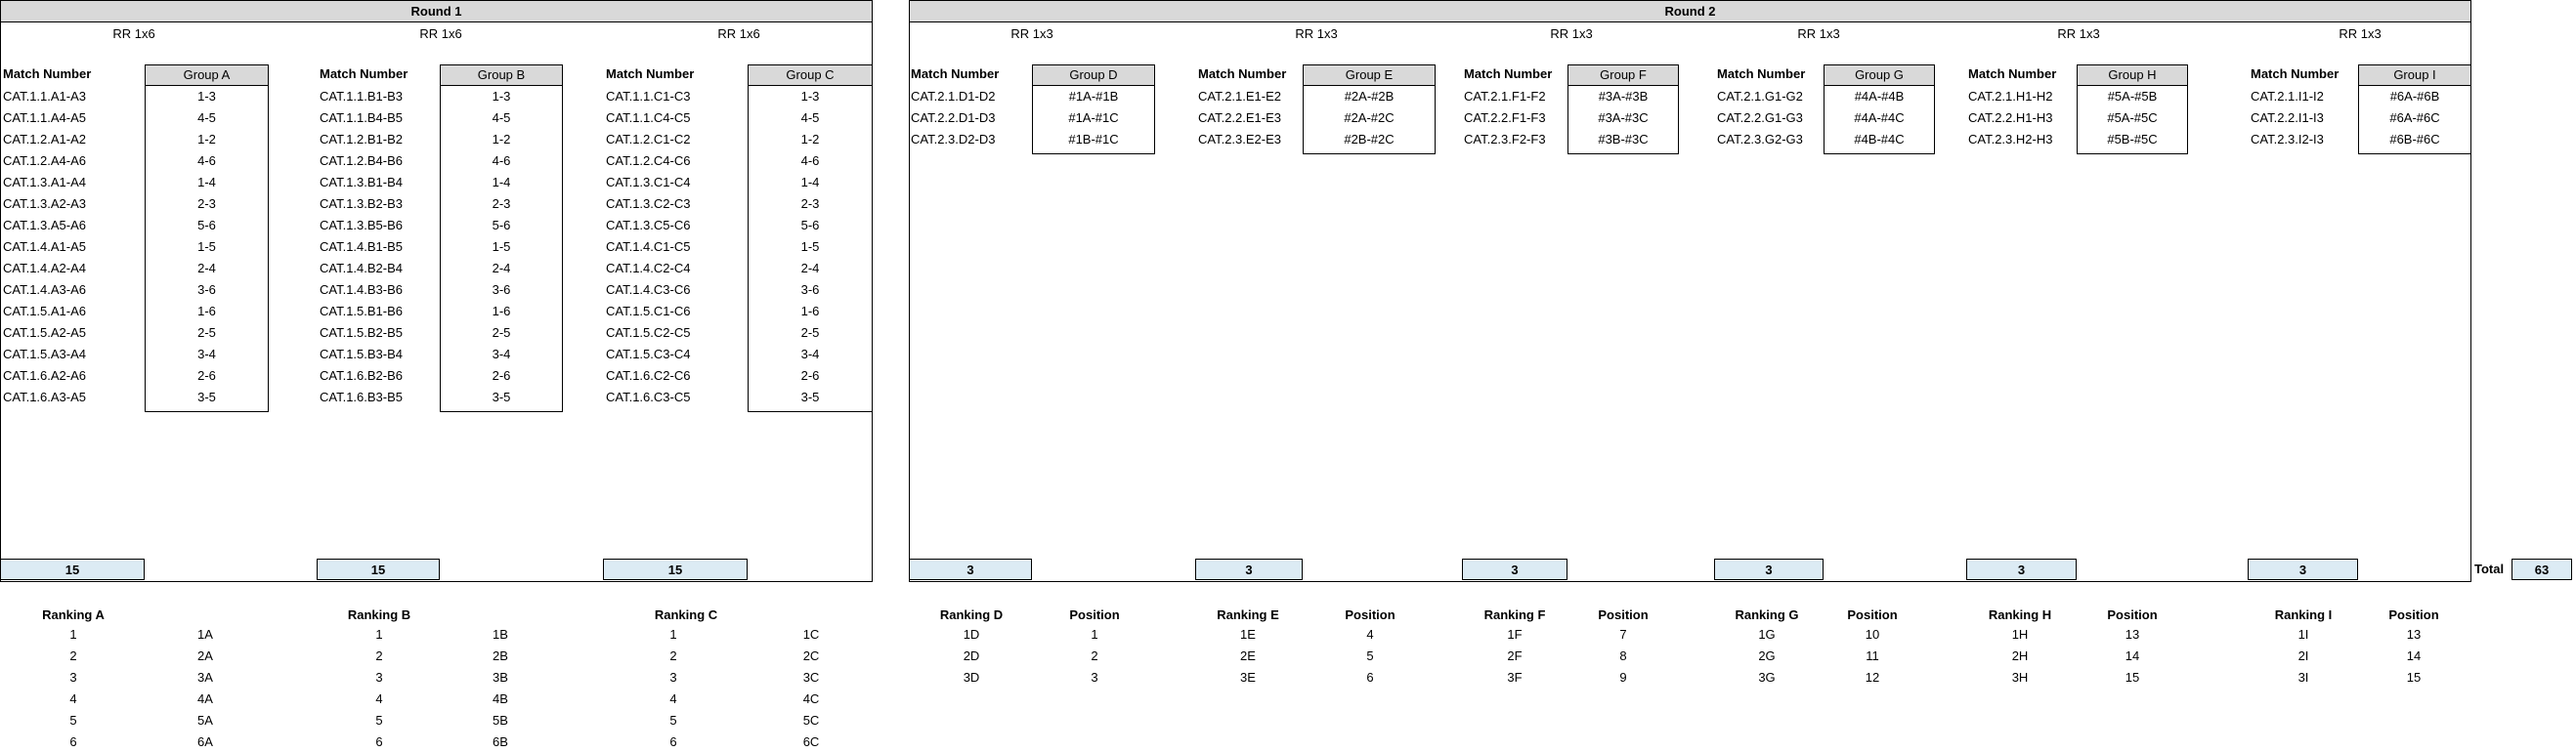 This screenshot has width=2576, height=752. Describe the element at coordinates (1880, 97) in the screenshot. I see `group-pair-cell: #4A-#4B` at that location.